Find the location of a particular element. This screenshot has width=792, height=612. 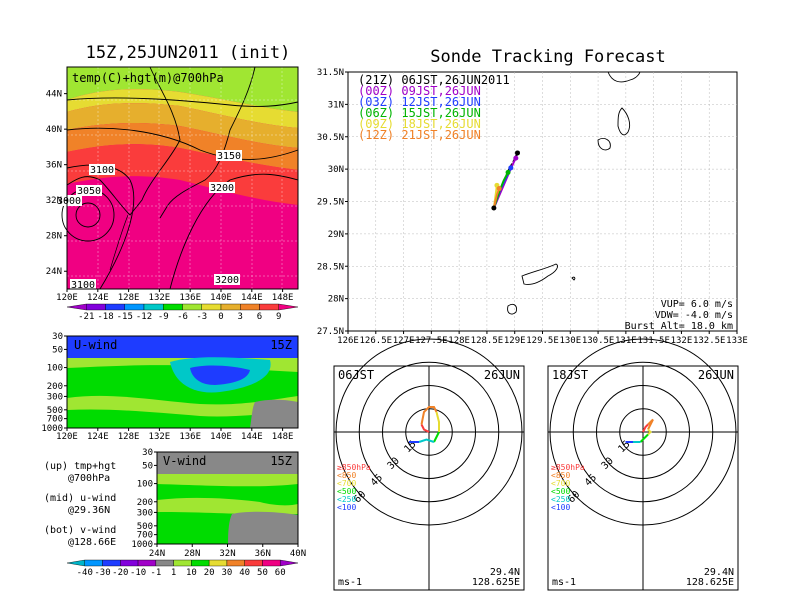

map-grid is located at coordinates (182, 178).